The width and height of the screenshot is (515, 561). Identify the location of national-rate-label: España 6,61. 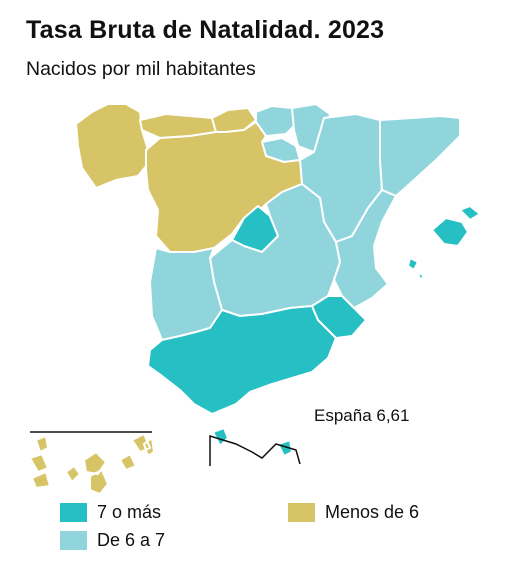
(362, 415).